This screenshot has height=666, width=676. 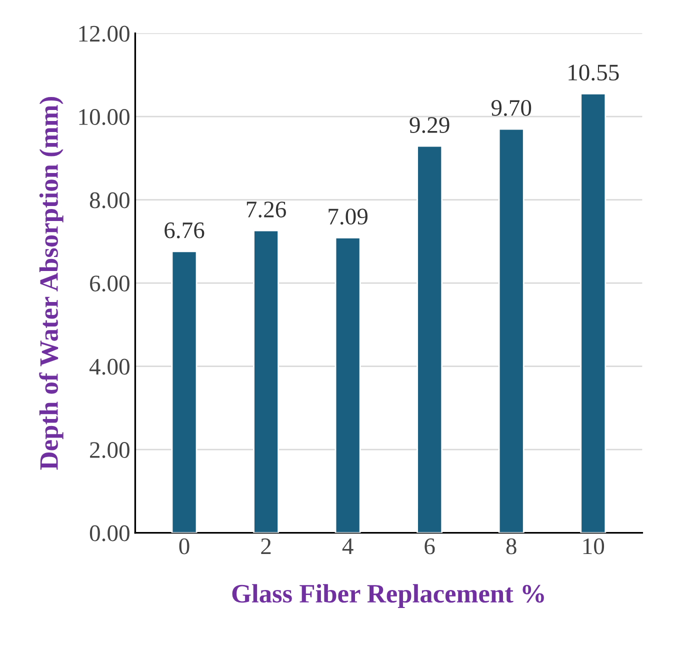 I want to click on x-tick-label: 2, so click(x=266, y=546).